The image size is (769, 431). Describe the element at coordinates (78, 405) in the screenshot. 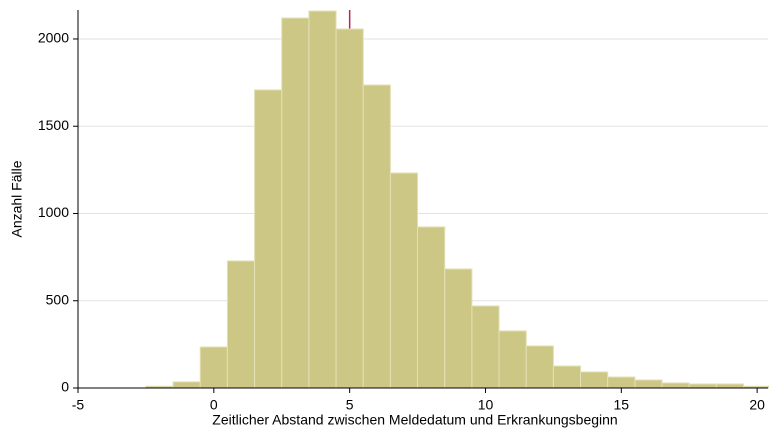

I see `x-tick-label: -5` at that location.